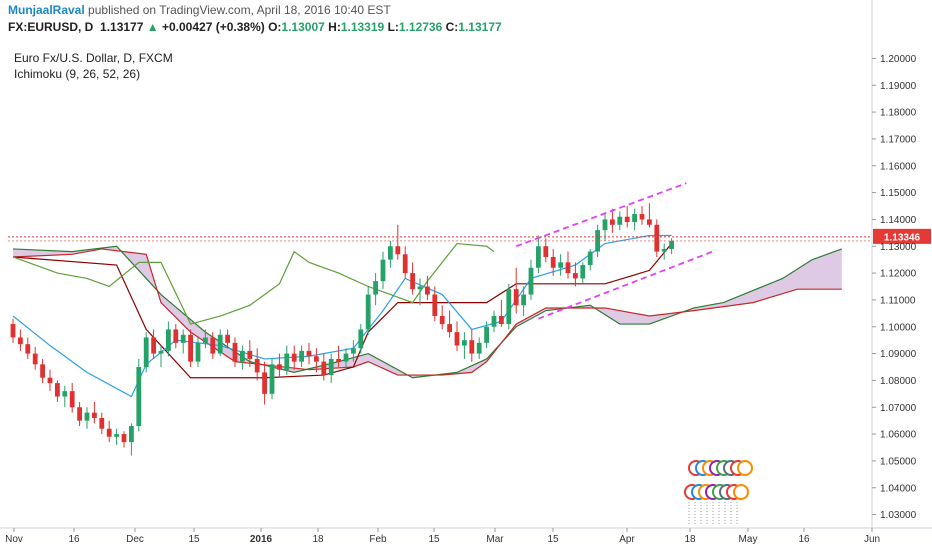 Image resolution: width=932 pixels, height=550 pixels. Describe the element at coordinates (748, 539) in the screenshot. I see `time-tick-label: May` at that location.